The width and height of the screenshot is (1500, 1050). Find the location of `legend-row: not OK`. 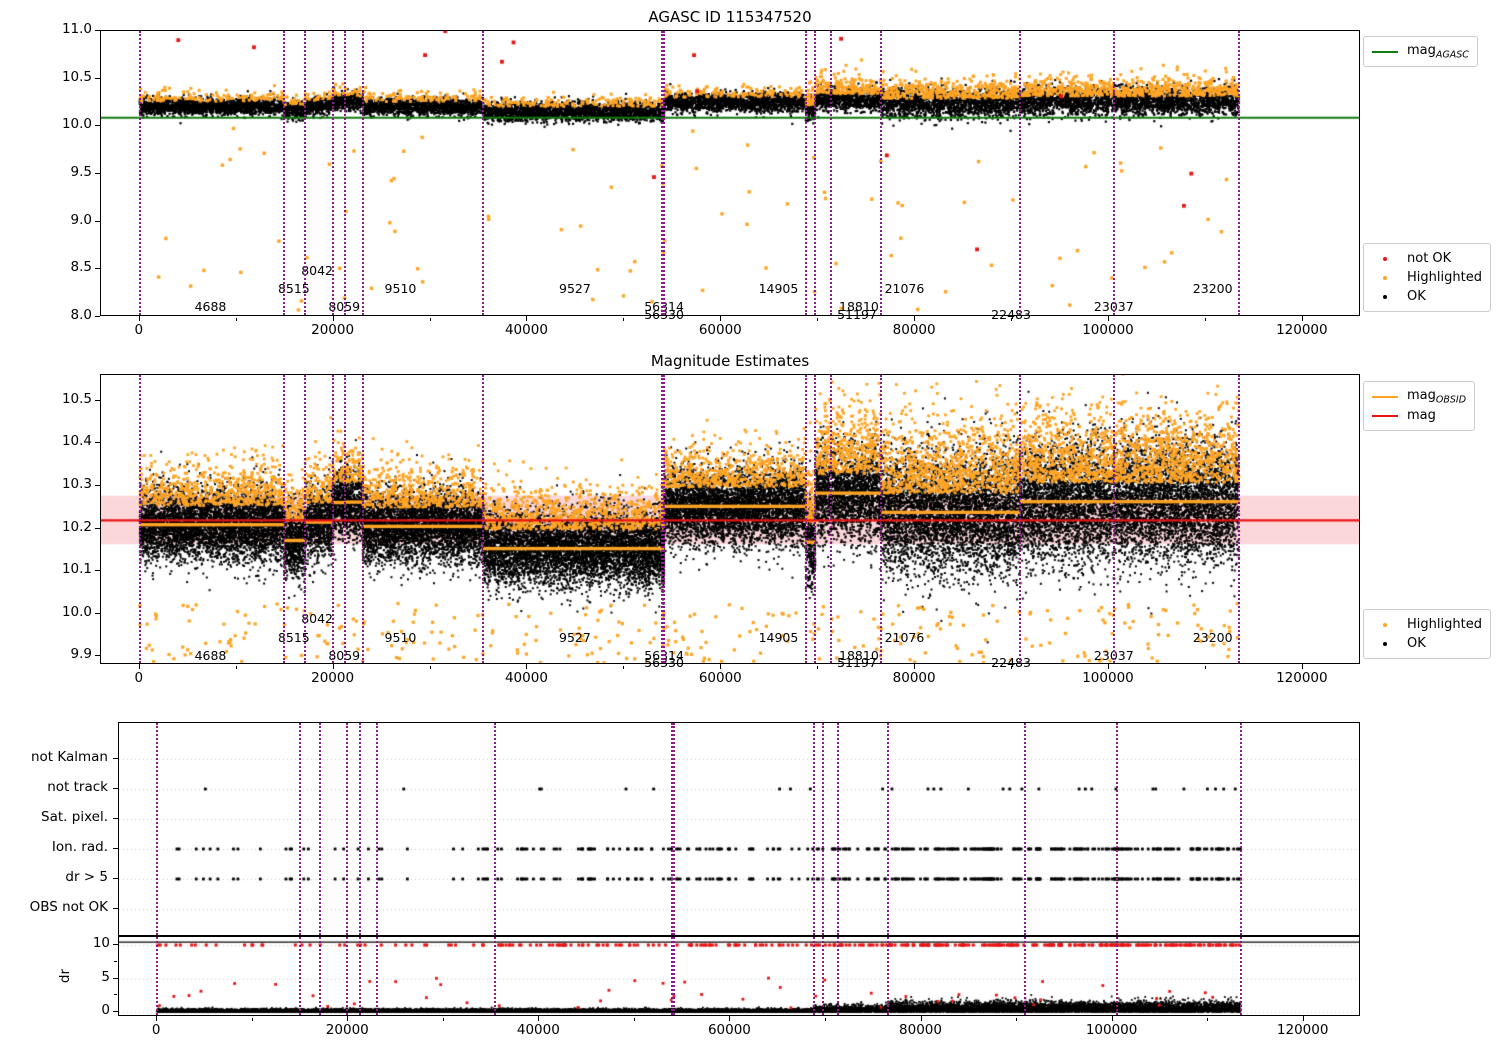

legend-row: not OK is located at coordinates (1427, 258).